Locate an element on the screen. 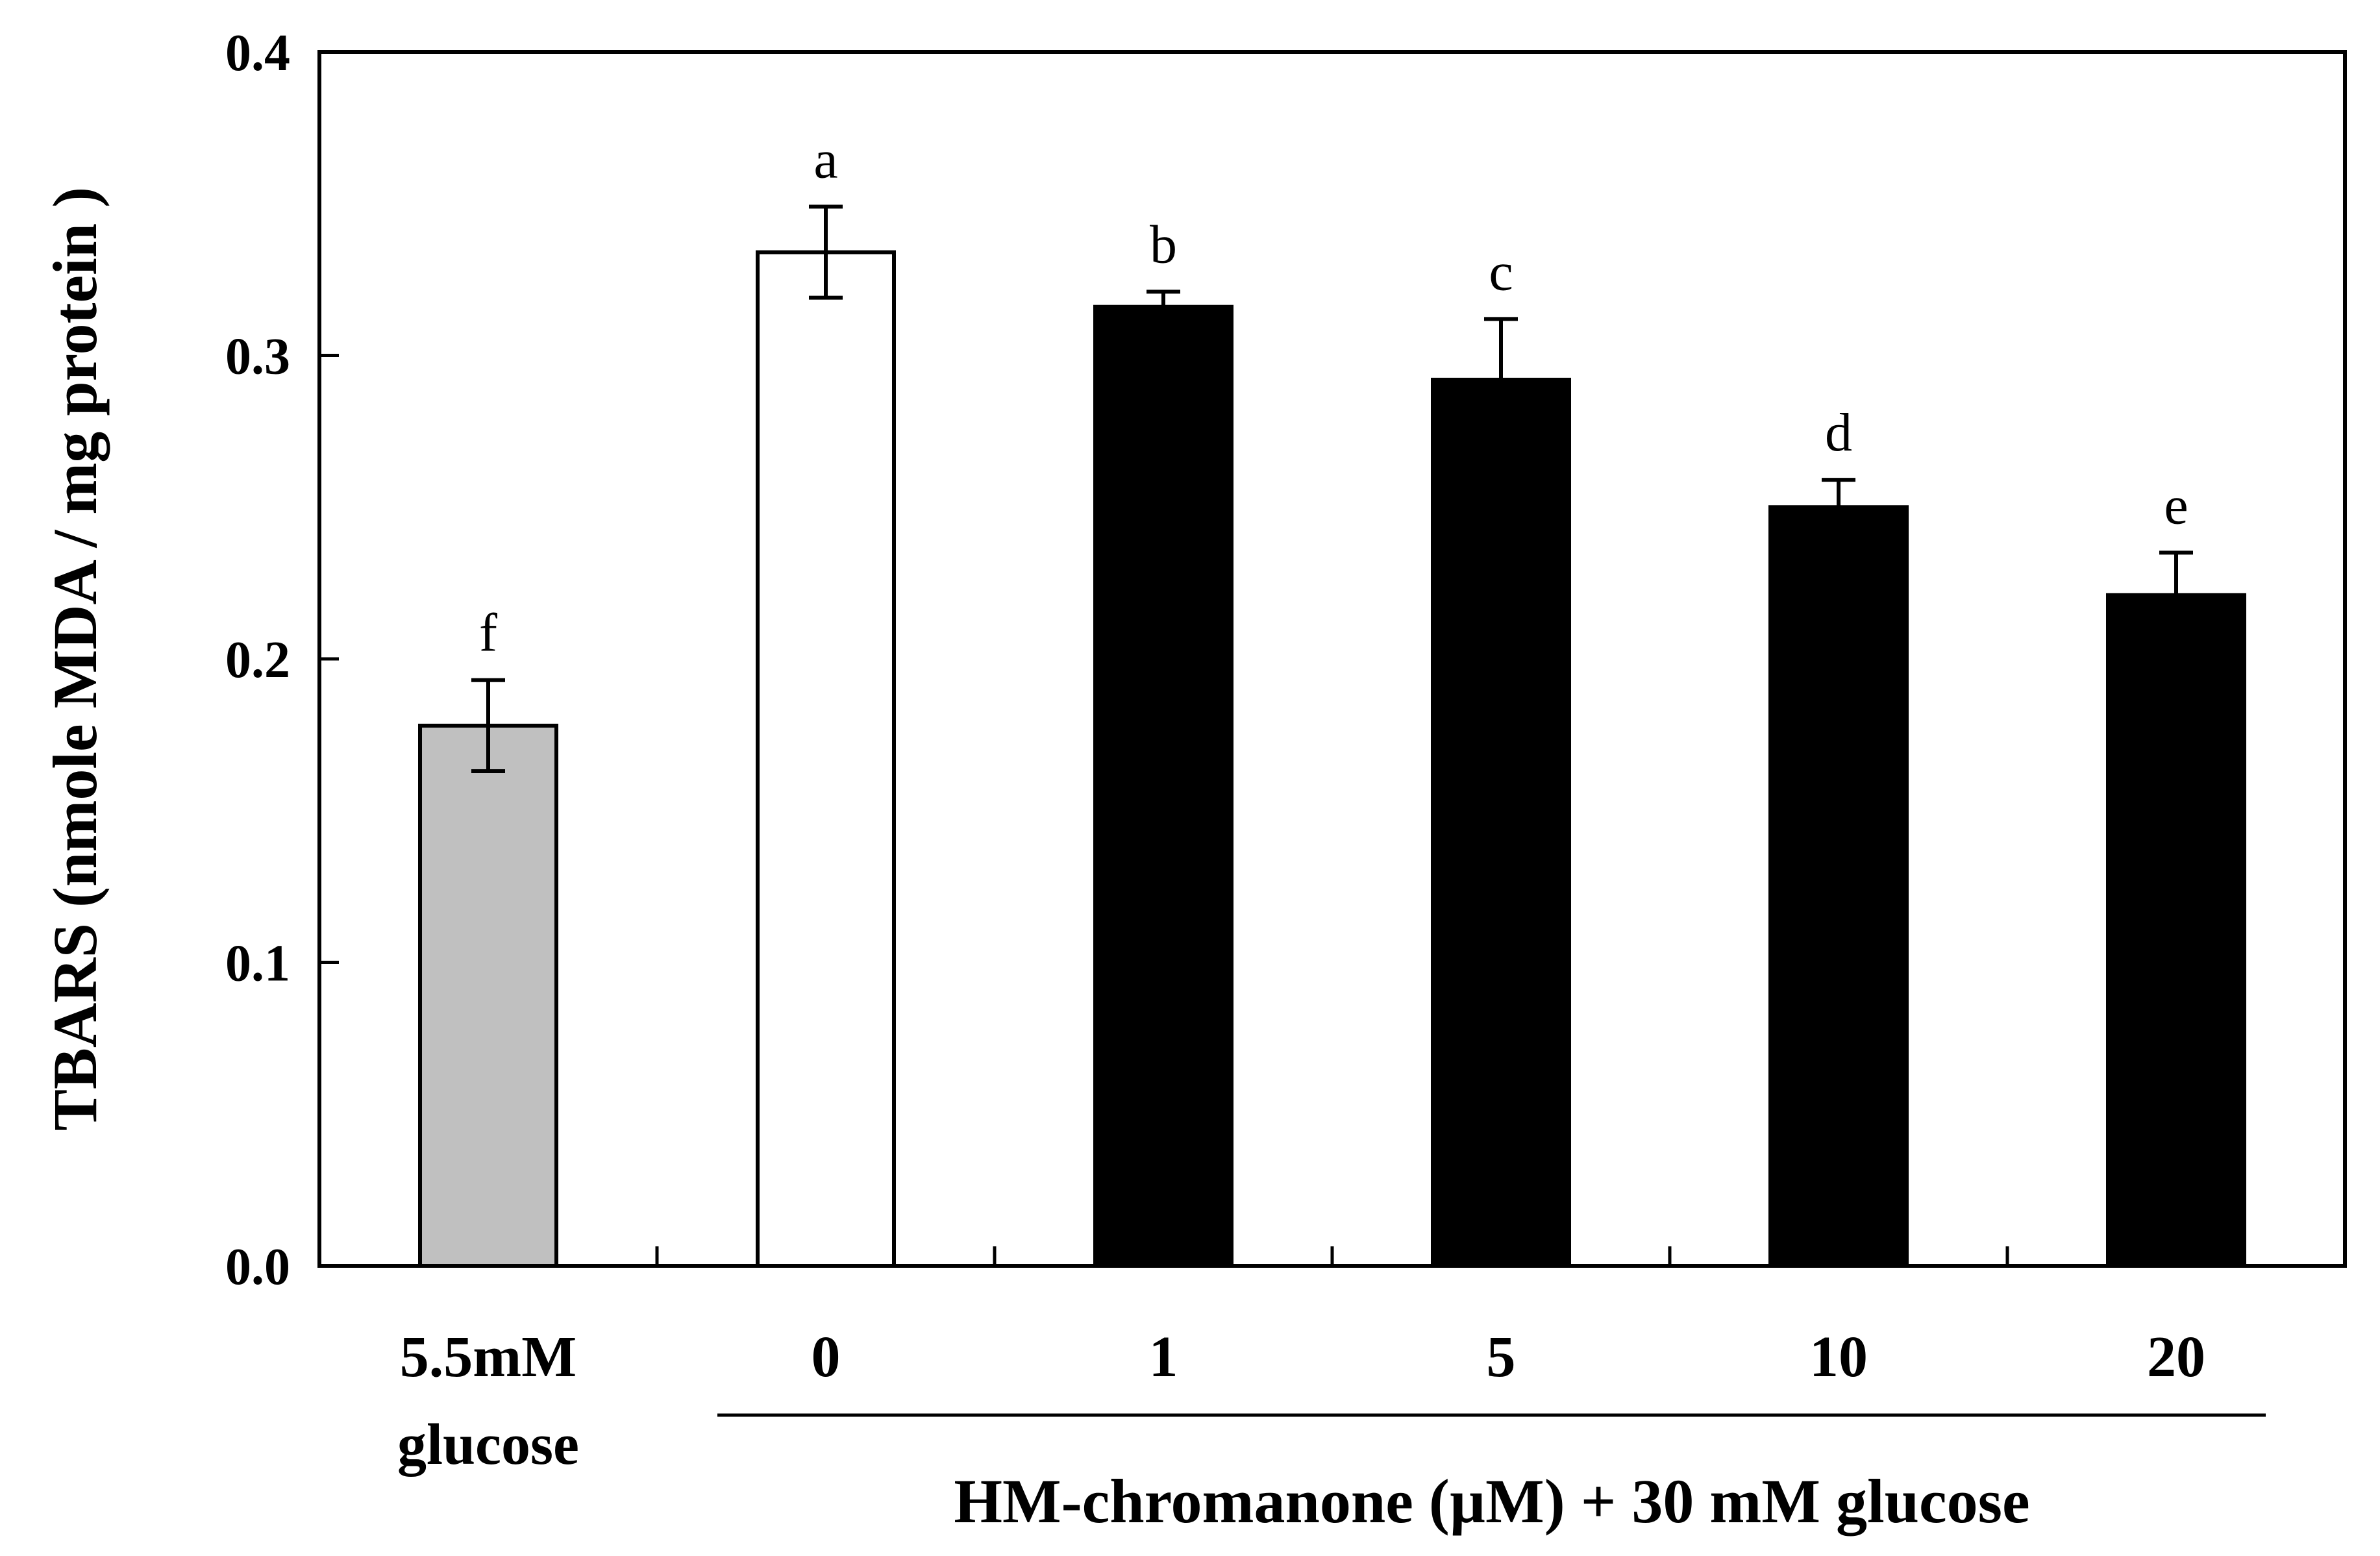  x-category-label: 20 is located at coordinates (2176, 1357).